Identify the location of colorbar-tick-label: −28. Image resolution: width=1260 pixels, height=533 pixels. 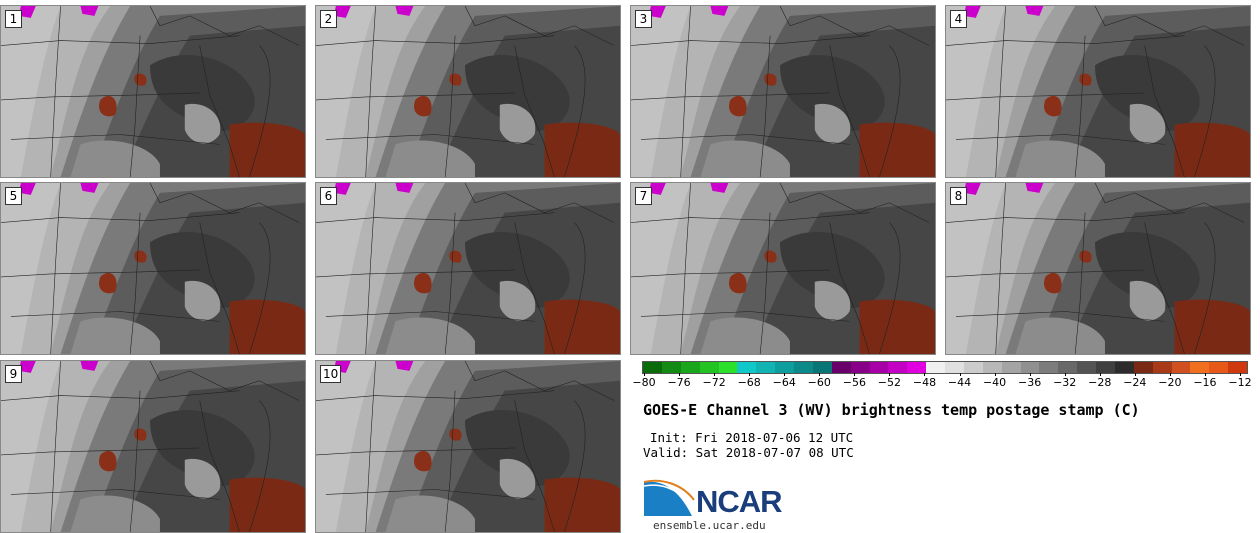
(1100, 382).